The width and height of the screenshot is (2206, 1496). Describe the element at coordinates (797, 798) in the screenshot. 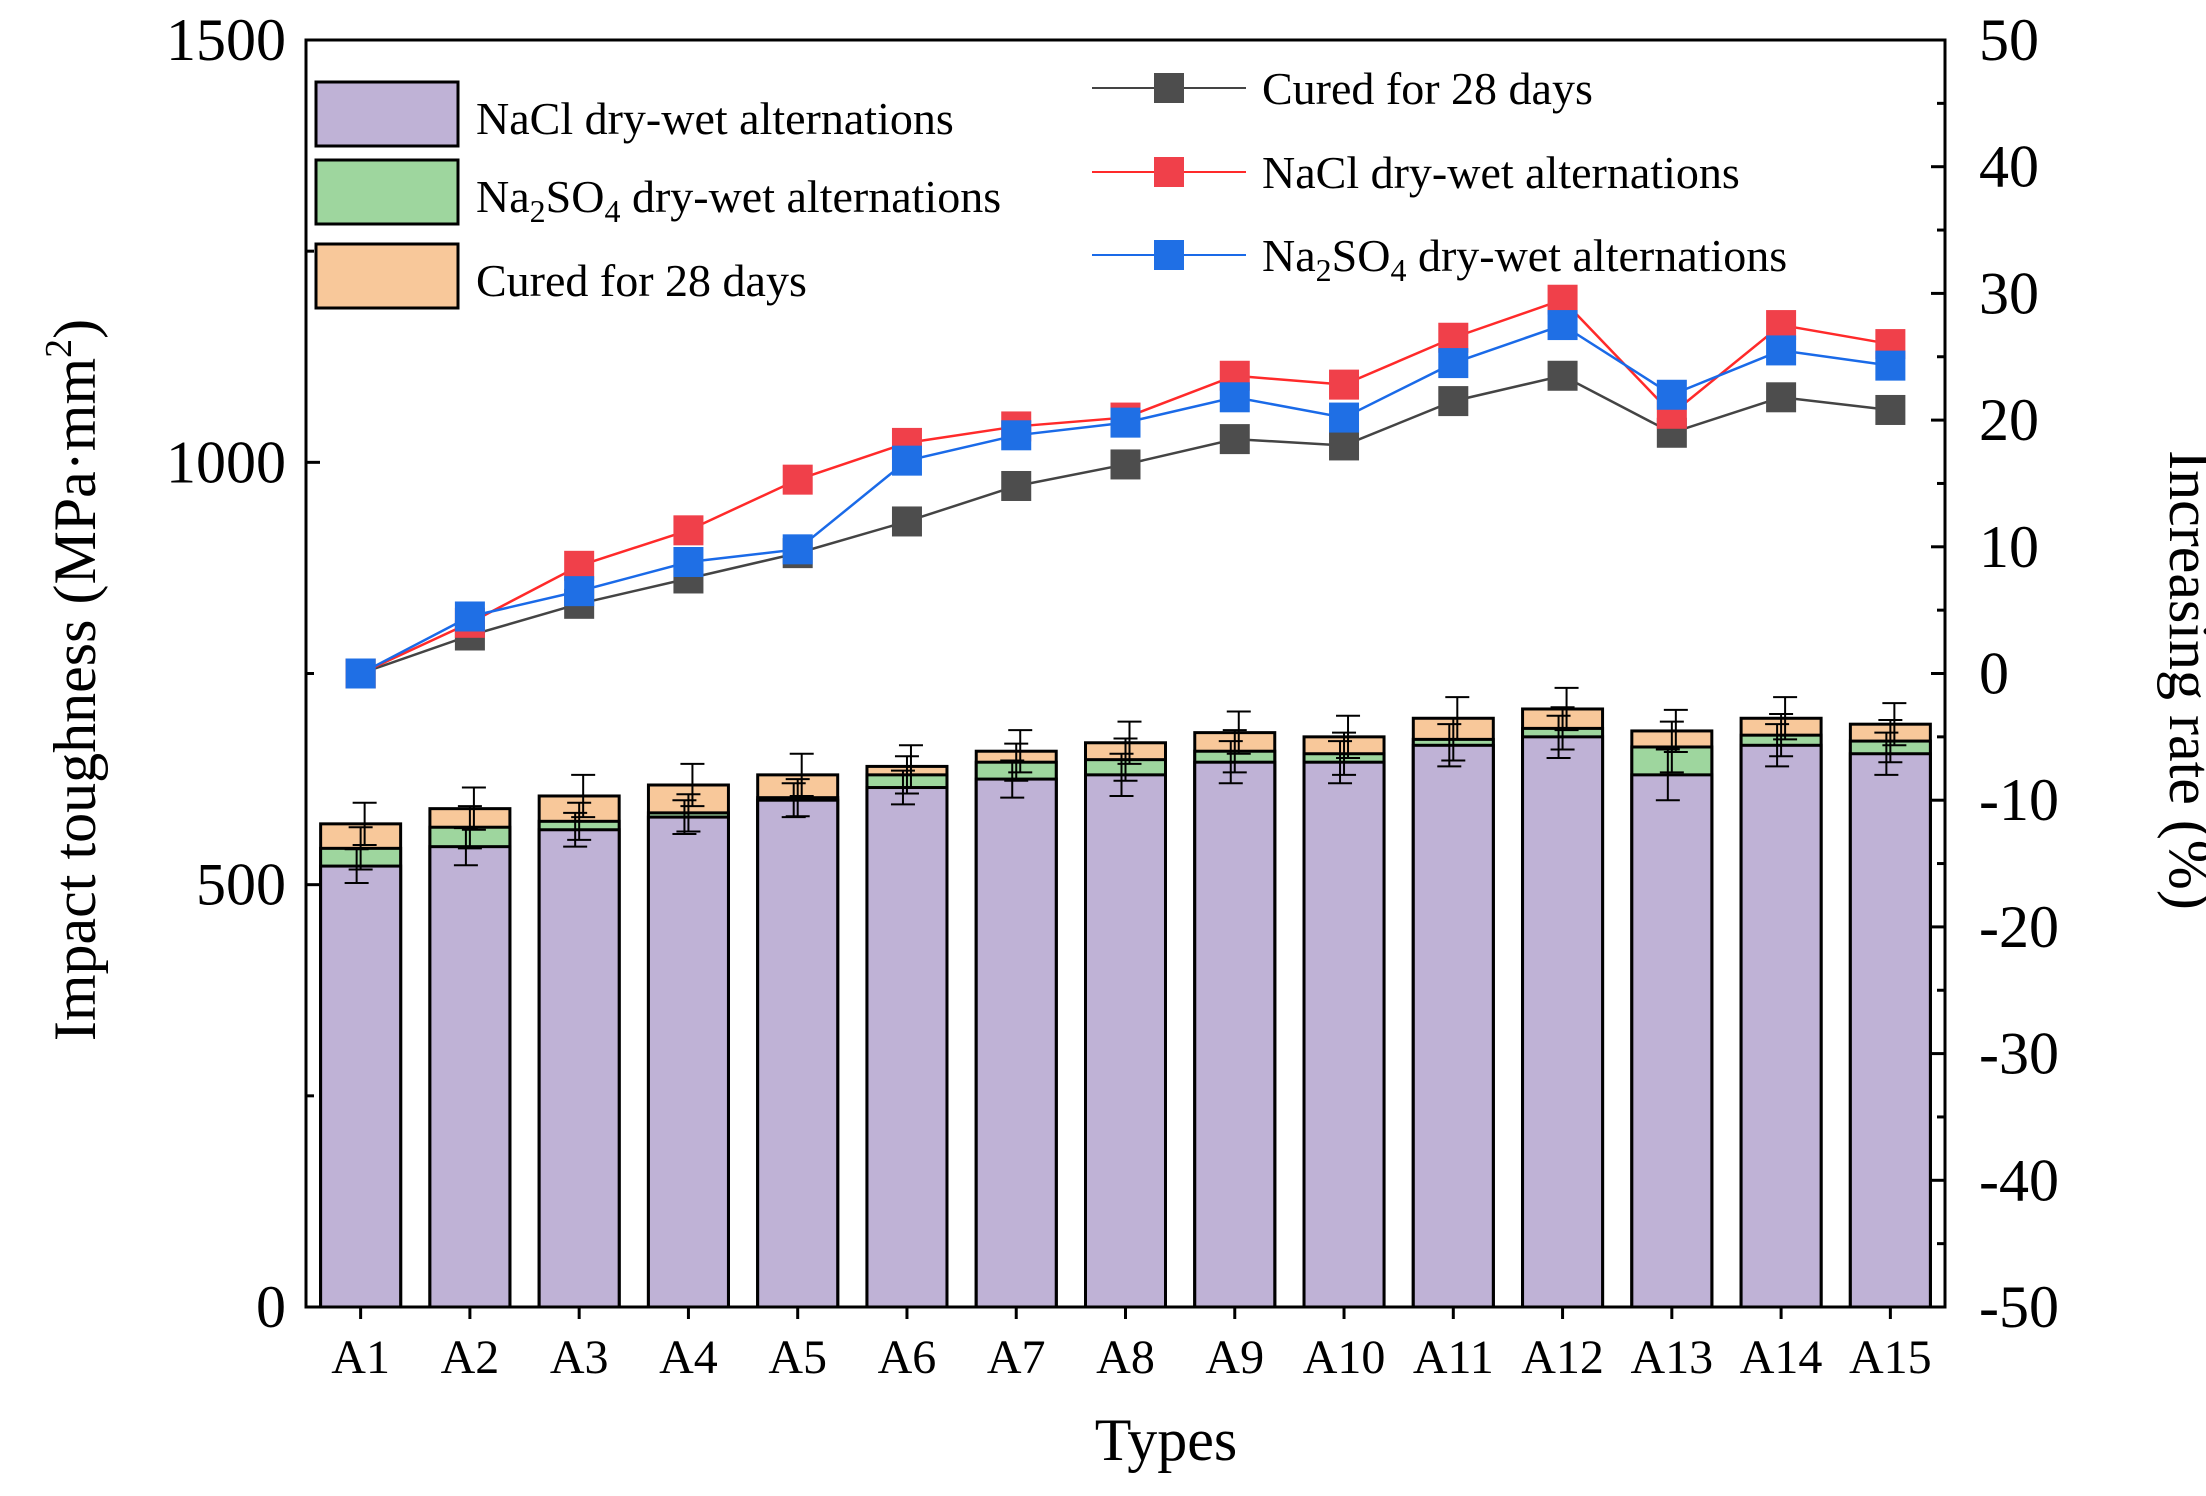

I see `error-bar-na2so4-a5` at that location.